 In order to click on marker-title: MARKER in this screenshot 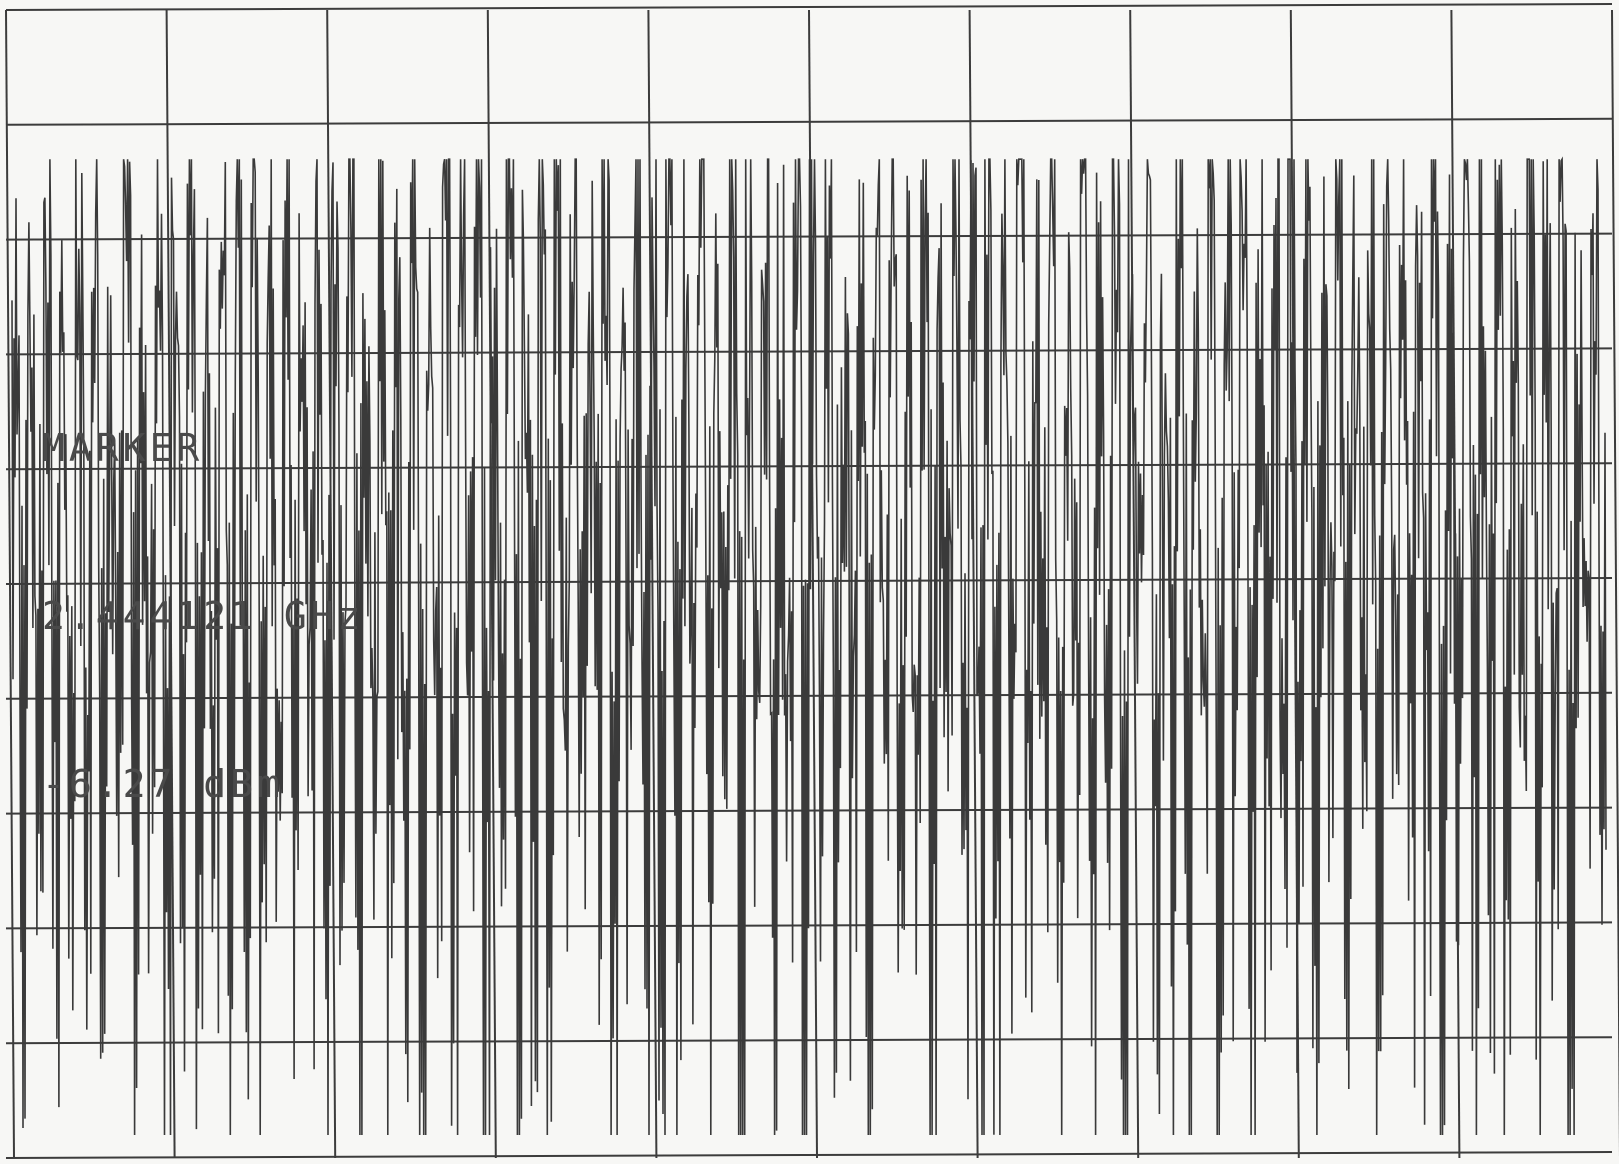, I will do `click(123, 448)`.